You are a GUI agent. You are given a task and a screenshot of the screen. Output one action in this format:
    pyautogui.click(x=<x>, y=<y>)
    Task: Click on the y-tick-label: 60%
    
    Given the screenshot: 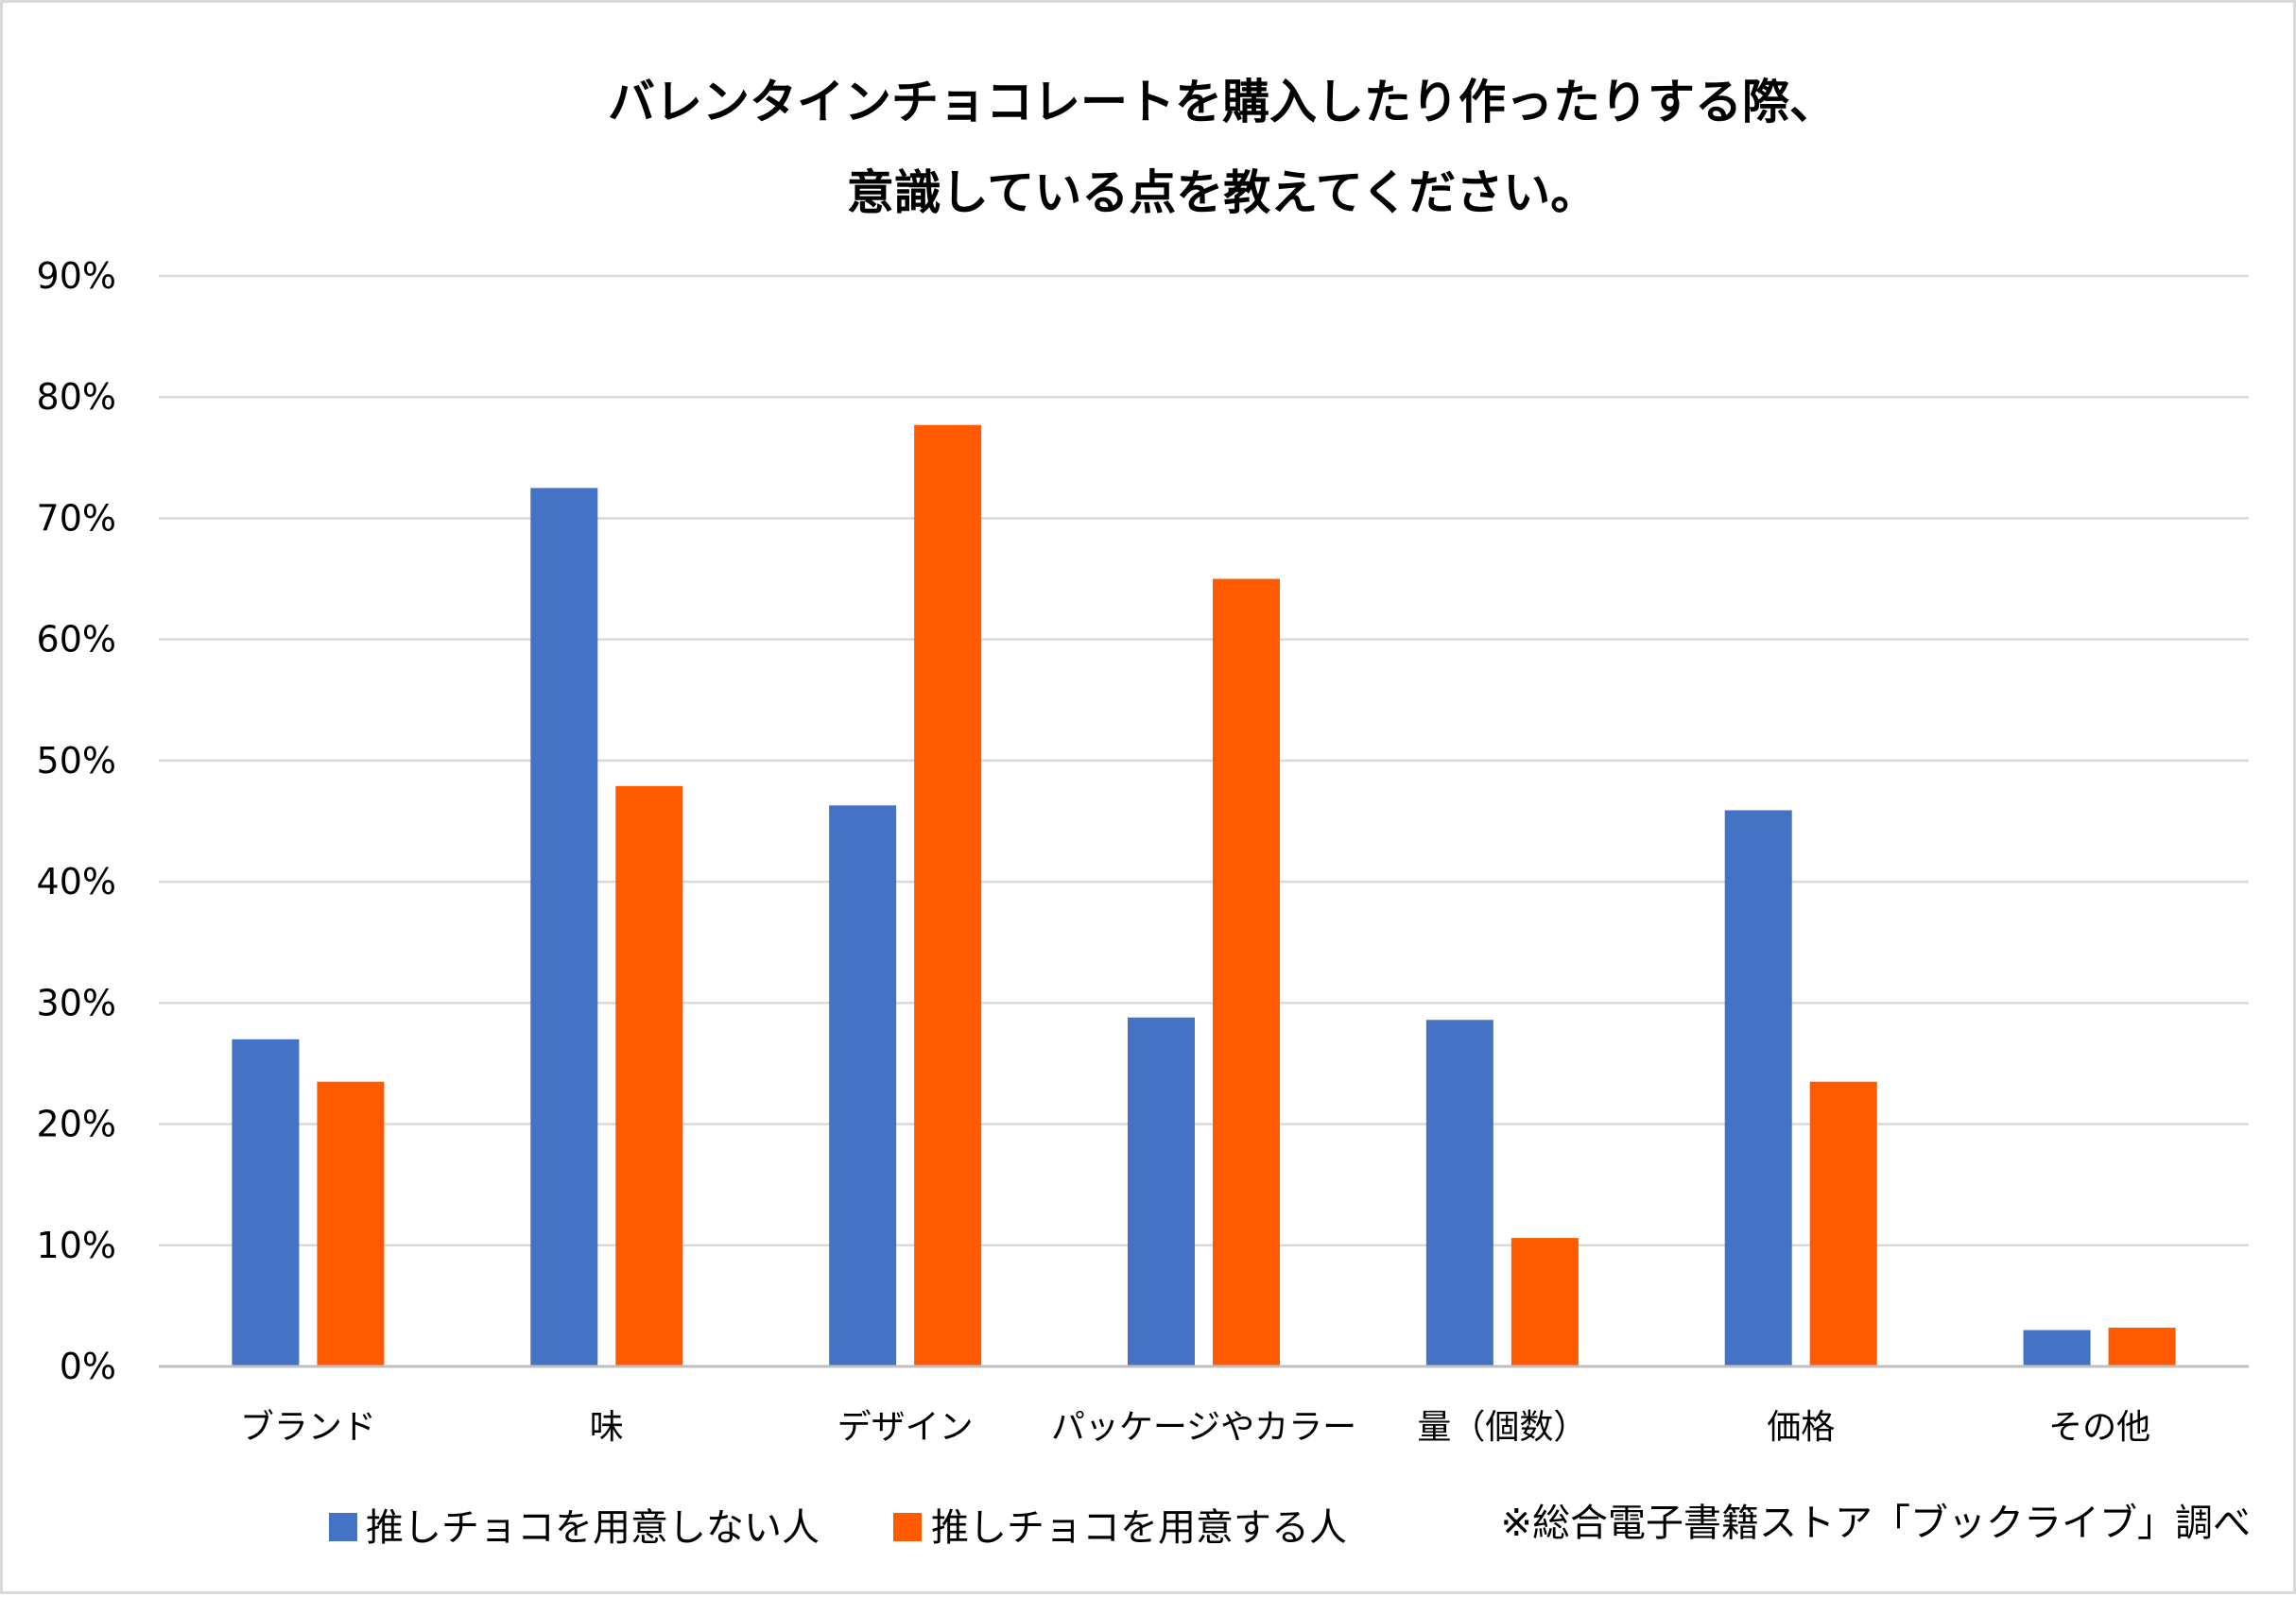 What is the action you would take?
    pyautogui.click(x=76, y=640)
    